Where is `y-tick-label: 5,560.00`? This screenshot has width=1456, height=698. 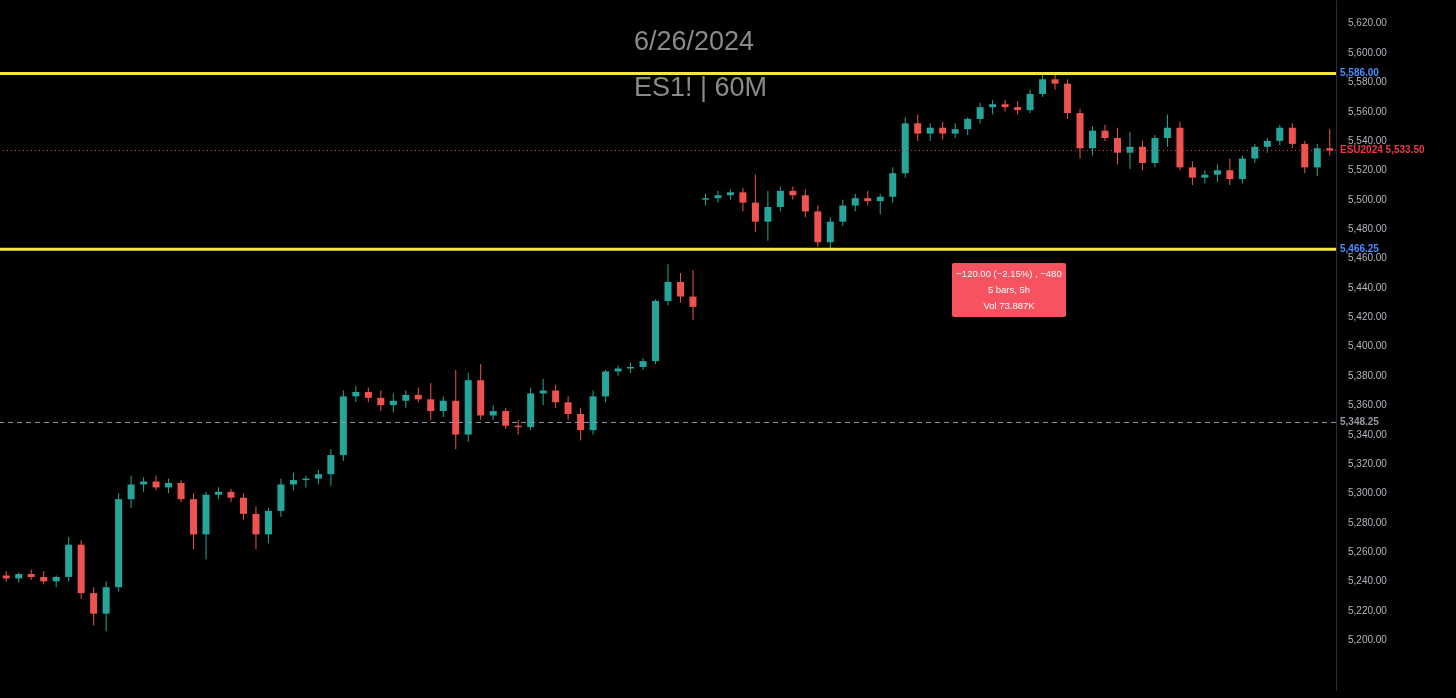
y-tick-label: 5,560.00 is located at coordinates (1368, 111).